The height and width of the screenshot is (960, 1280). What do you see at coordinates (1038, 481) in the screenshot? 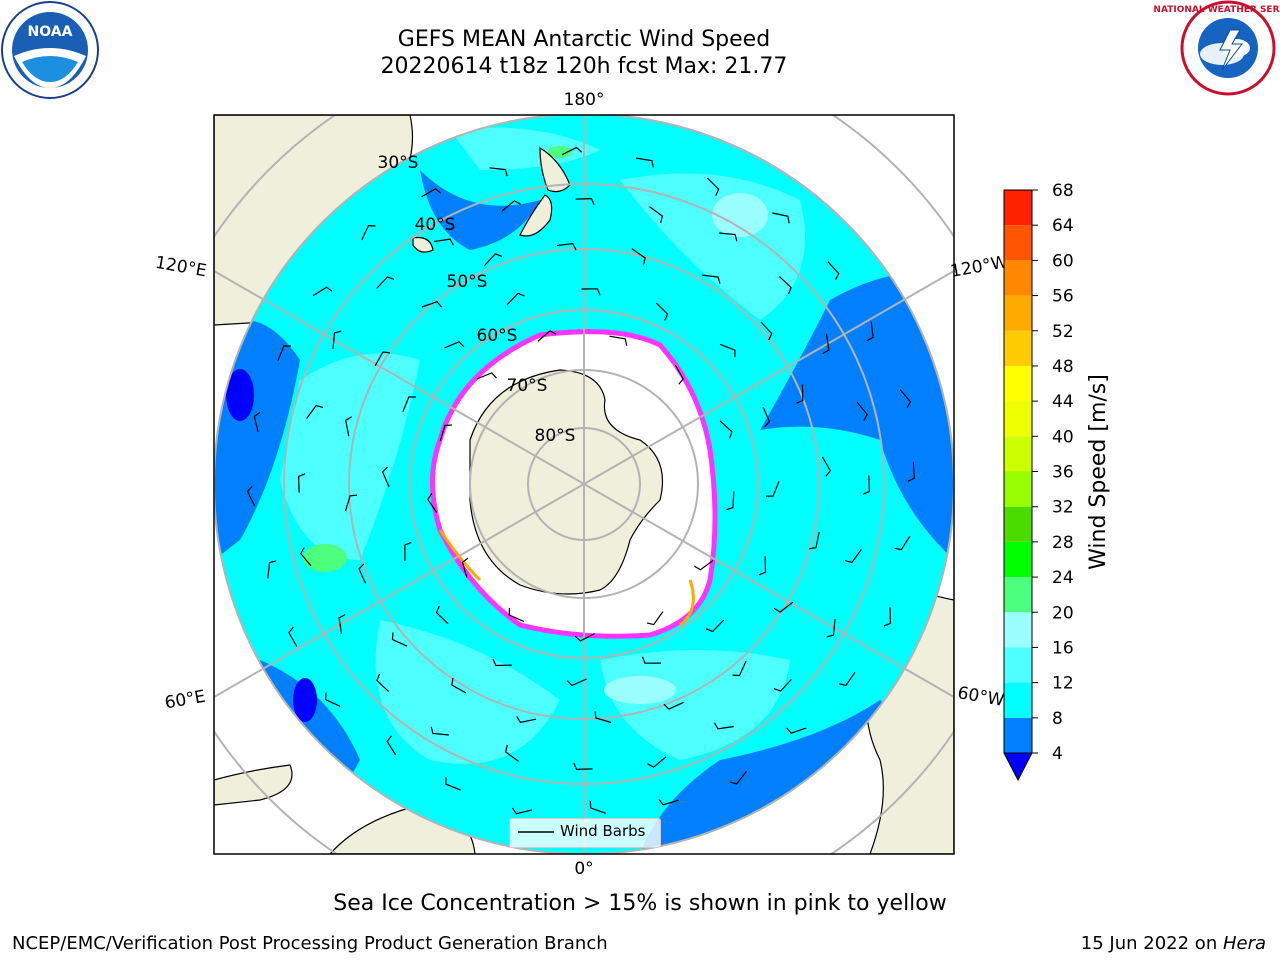
I see `colorbar: 68 64 60 56 52 48 44 40 36 32 28 24 20 16 12 8 4` at bounding box center [1038, 481].